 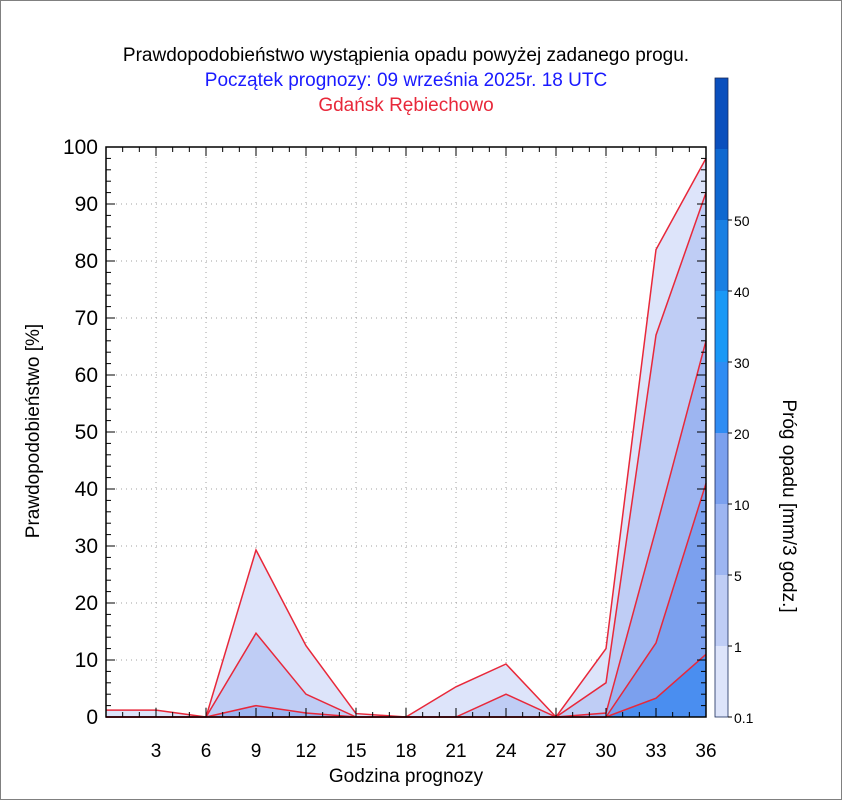 I want to click on x-tick-label: 18, so click(x=405, y=751).